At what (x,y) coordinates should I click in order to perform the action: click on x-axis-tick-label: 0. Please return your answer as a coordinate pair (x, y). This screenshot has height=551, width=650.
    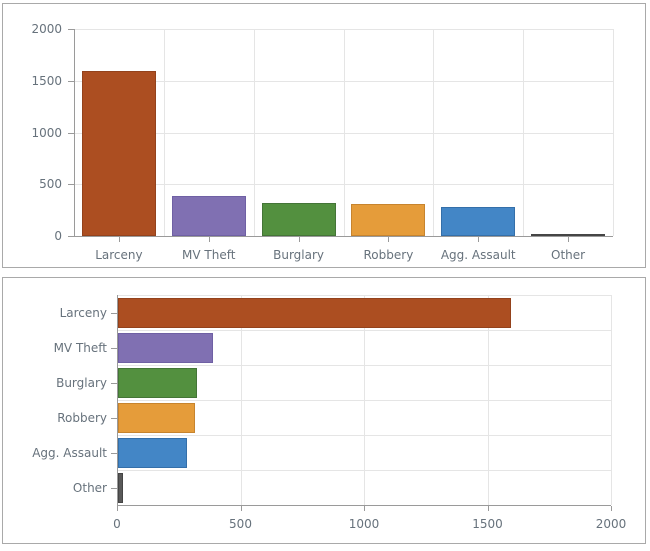
    Looking at the image, I should click on (117, 524).